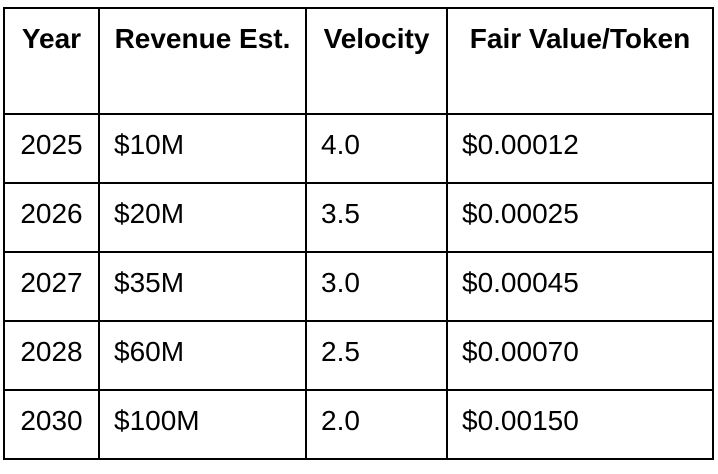  Describe the element at coordinates (376, 61) in the screenshot. I see `column-header-velocity: Velocity` at that location.